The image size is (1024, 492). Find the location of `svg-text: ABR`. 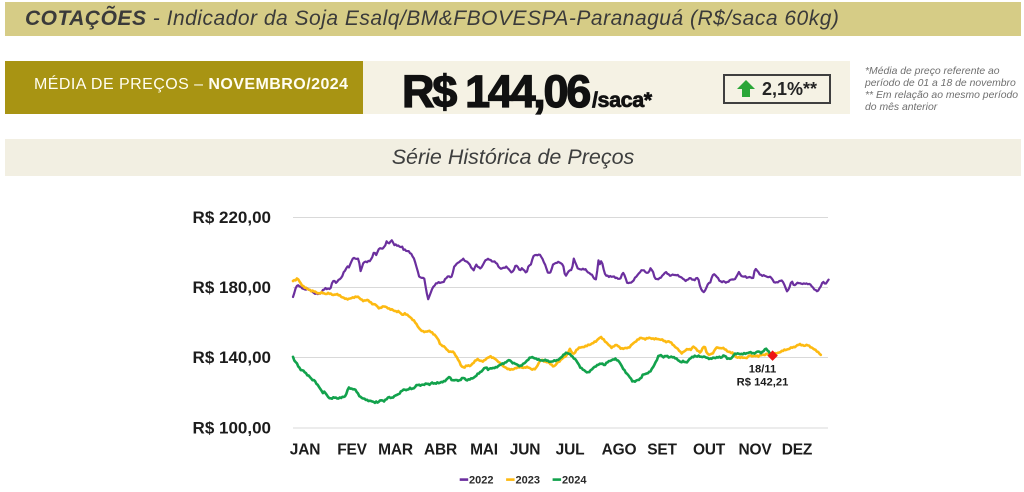

svg-text: ABR is located at coordinates (440, 450).